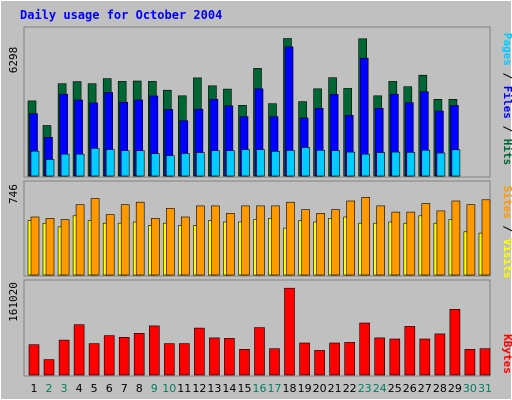 Image resolution: width=512 pixels, height=400 pixels. What do you see at coordinates (64, 388) in the screenshot?
I see `x-label-day-3: 3` at bounding box center [64, 388].